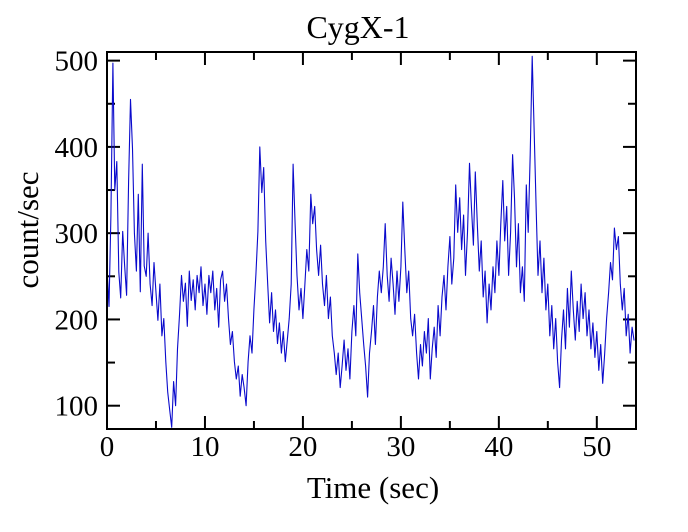 This screenshot has width=688, height=532. I want to click on y-tick-label: 100, so click(77, 407).